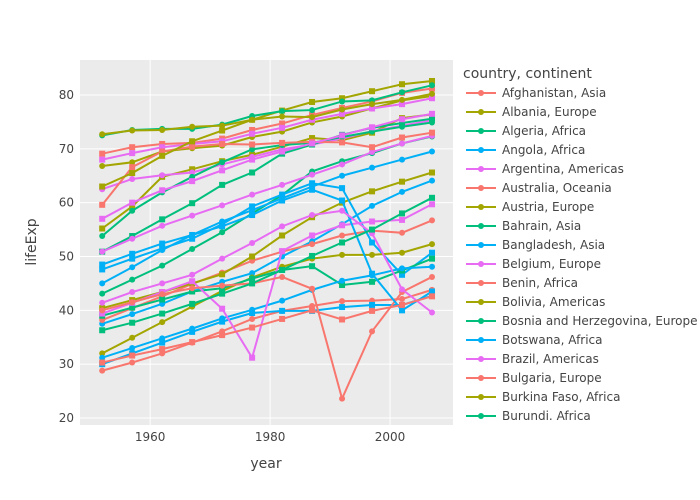 This screenshot has height=500, width=700. Describe the element at coordinates (545, 169) in the screenshot. I see `legend-item: Argentina, Americas` at that location.